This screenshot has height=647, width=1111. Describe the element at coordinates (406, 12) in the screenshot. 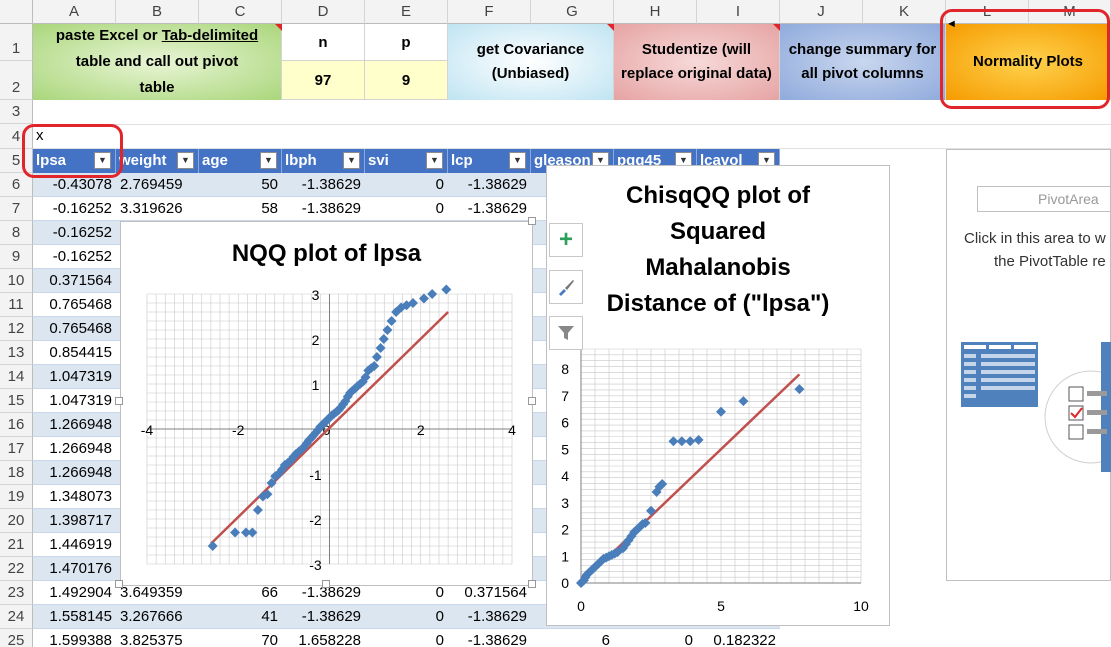

I see `column-header-e: E` at that location.